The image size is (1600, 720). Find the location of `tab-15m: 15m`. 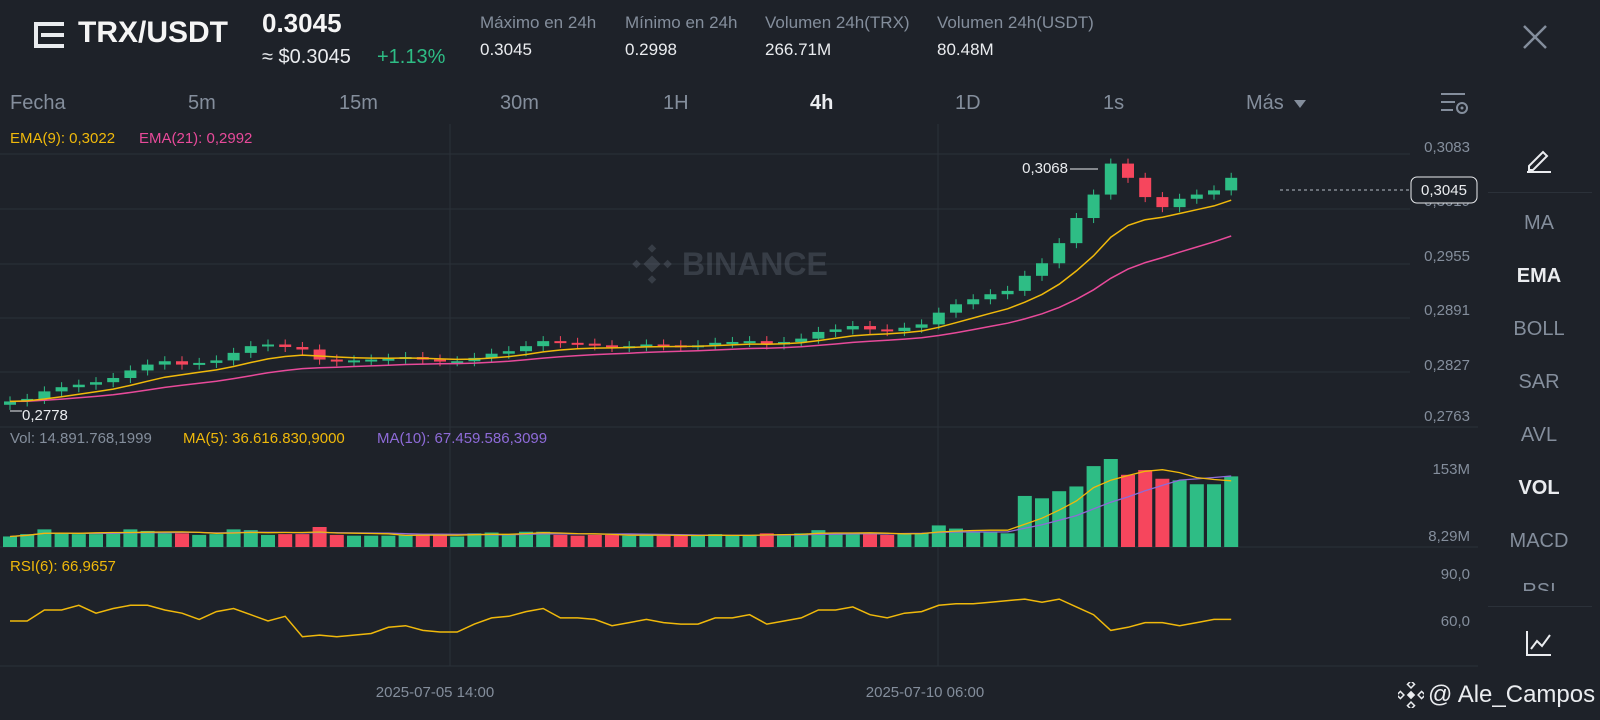

tab-15m: 15m is located at coordinates (358, 103).